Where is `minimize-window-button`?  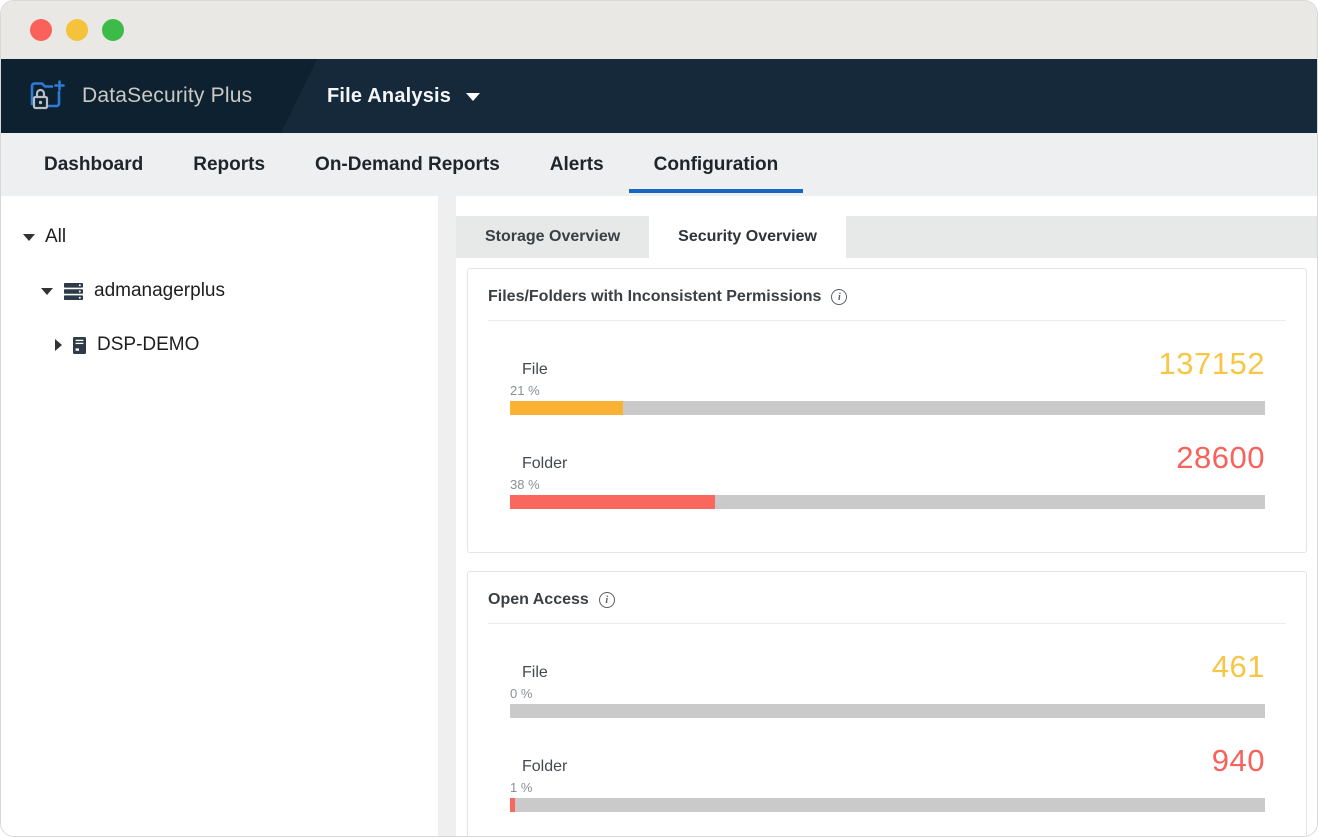 minimize-window-button is located at coordinates (77, 30).